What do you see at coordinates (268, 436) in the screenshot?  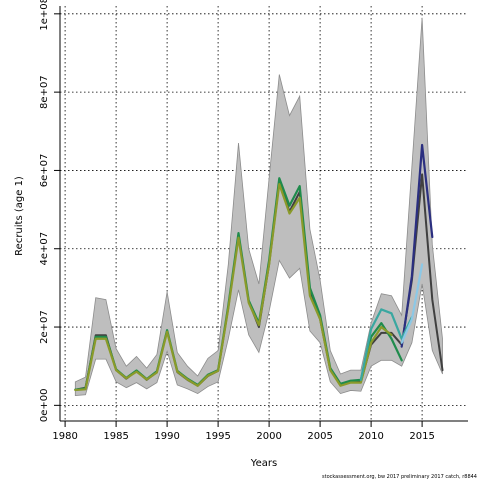 I see `x-tick-label: 2000` at bounding box center [268, 436].